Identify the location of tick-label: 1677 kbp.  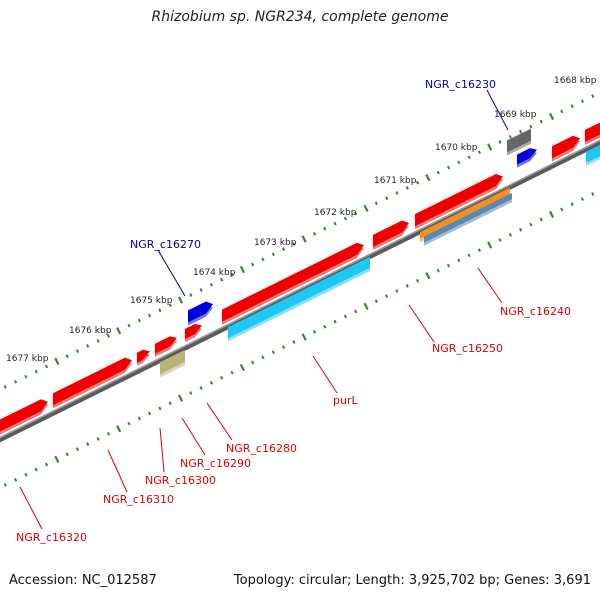
(27, 359).